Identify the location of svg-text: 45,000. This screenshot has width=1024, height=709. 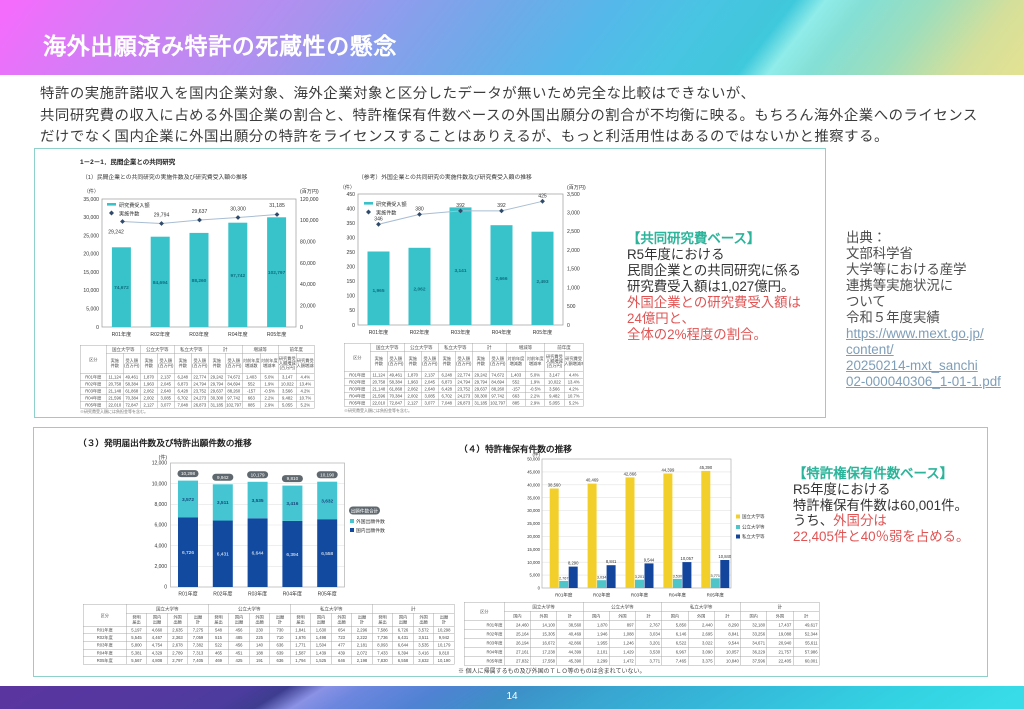
(533, 472).